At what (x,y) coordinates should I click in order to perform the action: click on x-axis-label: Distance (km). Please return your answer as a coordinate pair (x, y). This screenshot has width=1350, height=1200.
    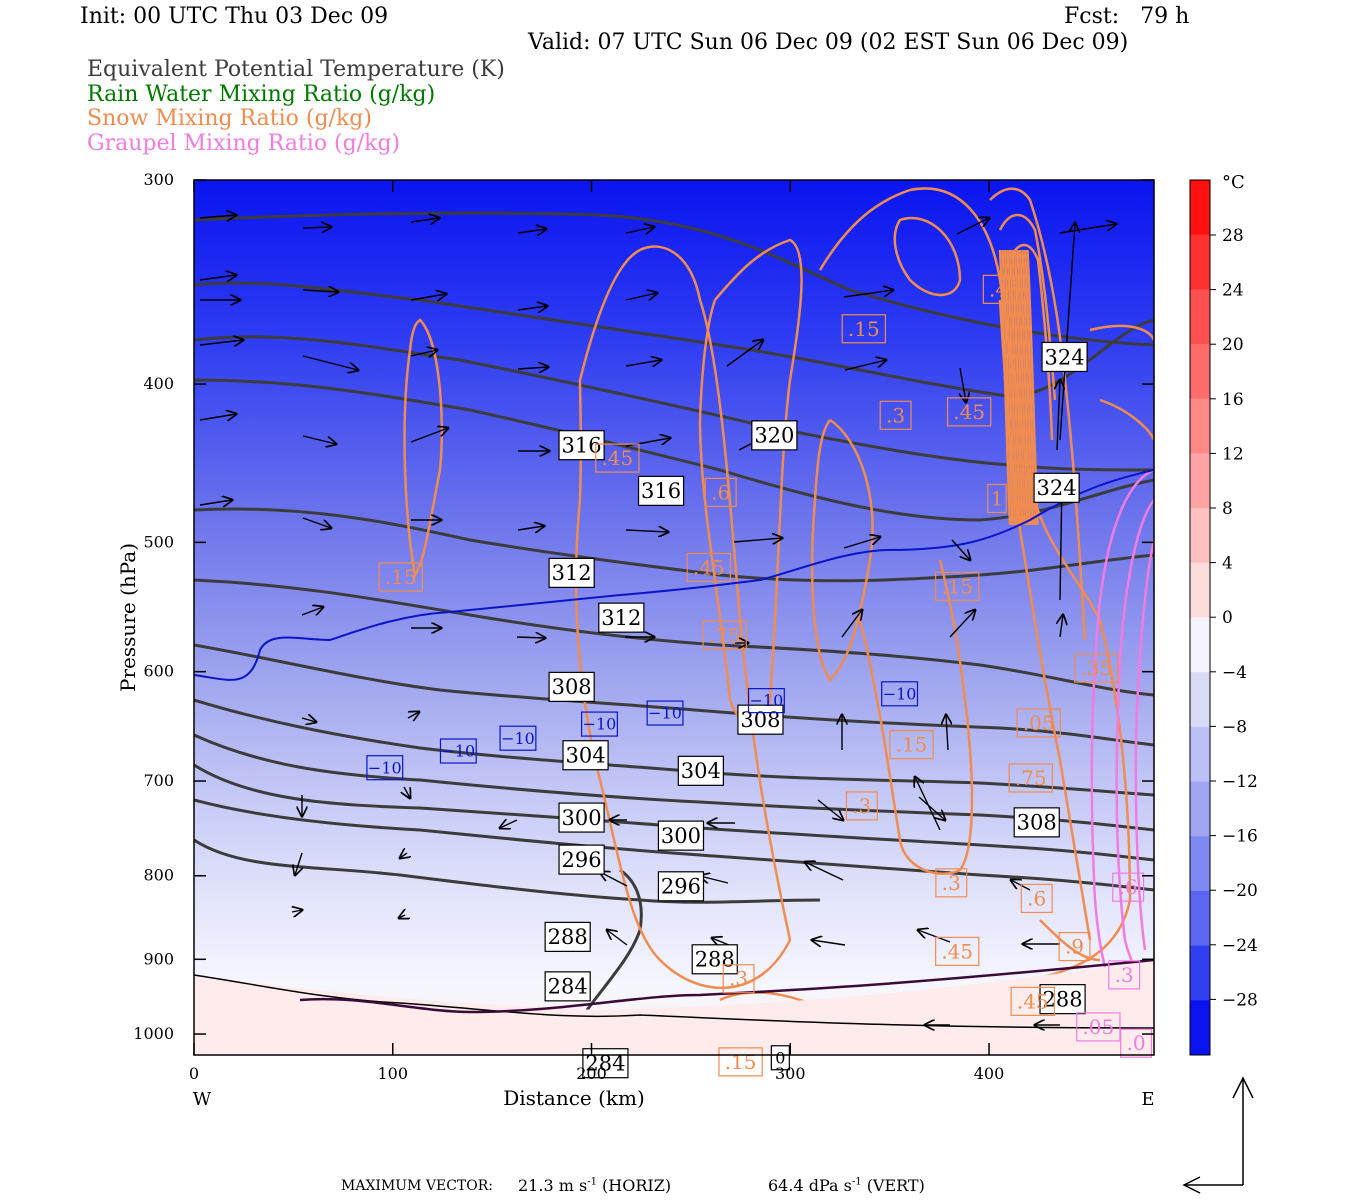
    Looking at the image, I should click on (574, 1098).